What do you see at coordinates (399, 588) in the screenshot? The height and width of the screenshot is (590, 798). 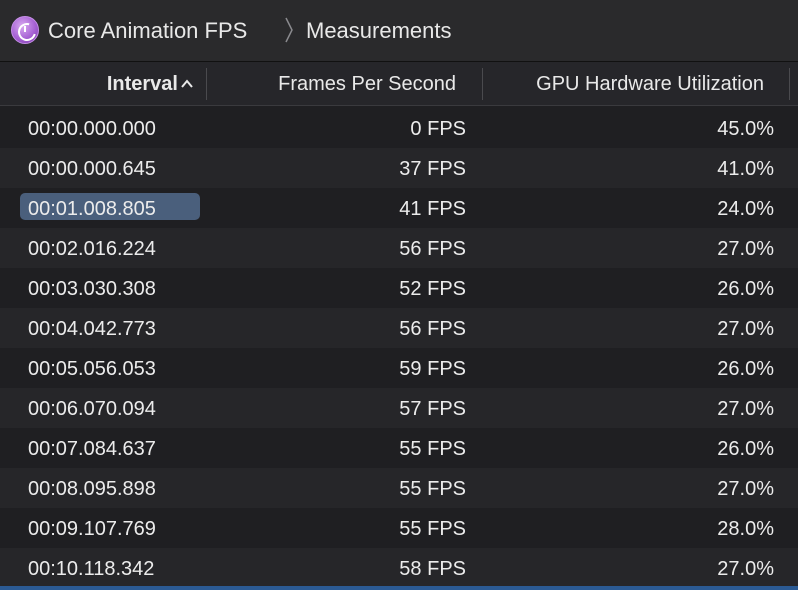 I see `selection-indicator-strip` at bounding box center [399, 588].